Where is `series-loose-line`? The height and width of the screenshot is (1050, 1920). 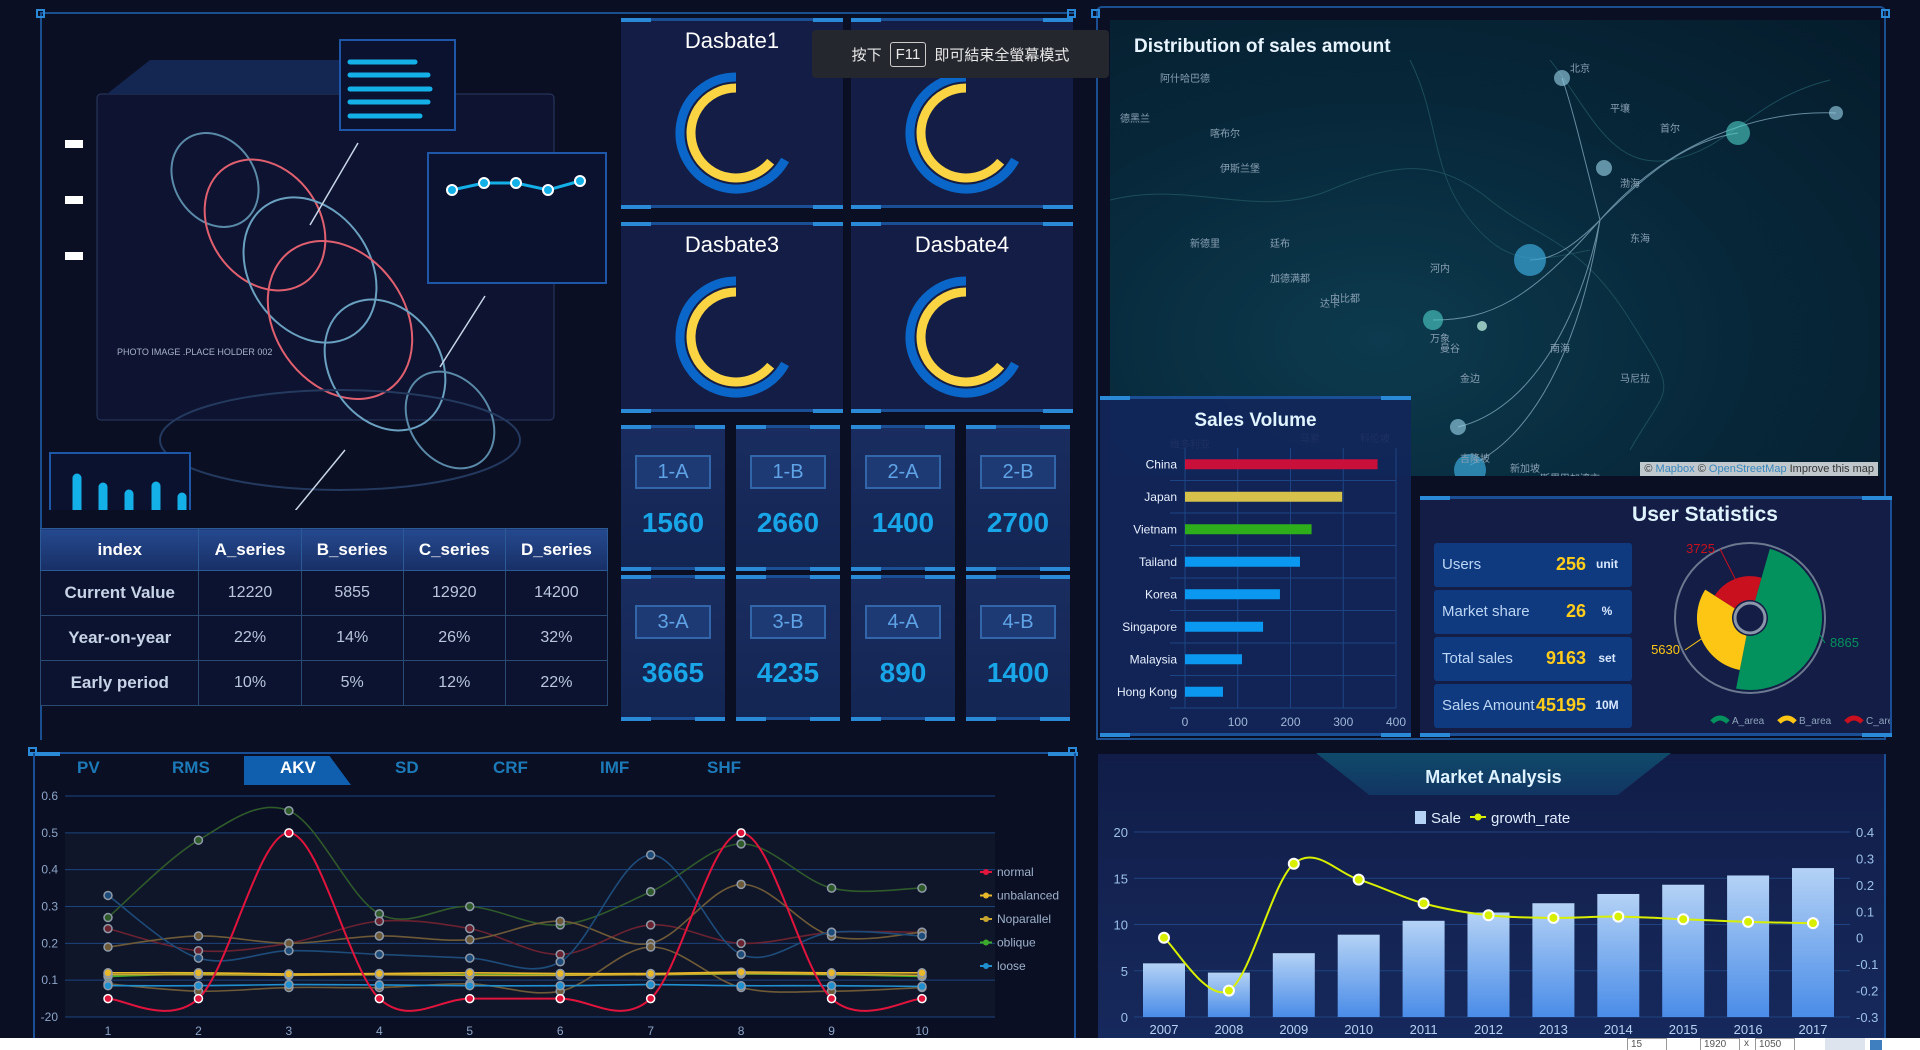
series-loose-line is located at coordinates (515, 985).